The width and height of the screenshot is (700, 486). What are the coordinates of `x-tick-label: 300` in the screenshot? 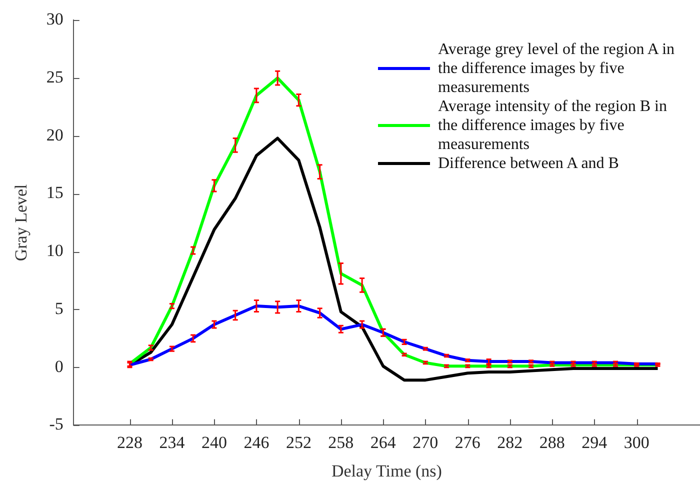 It's located at (637, 442).